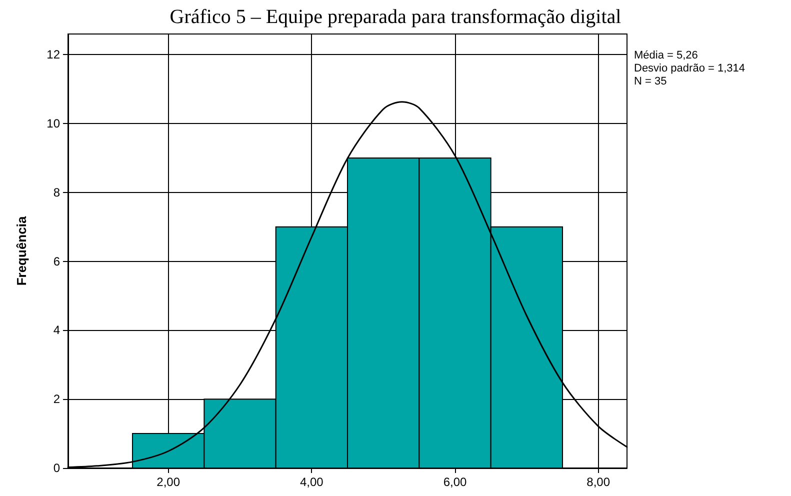 This screenshot has height=496, width=791. What do you see at coordinates (53, 123) in the screenshot?
I see `y-tick-label: 10` at bounding box center [53, 123].